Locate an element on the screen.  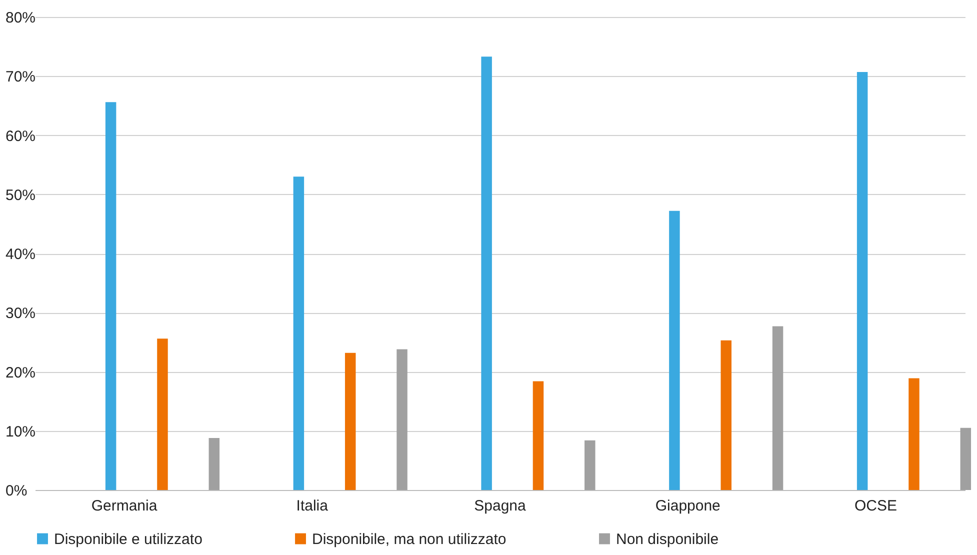
x-tick-label: Italia is located at coordinates (312, 506).